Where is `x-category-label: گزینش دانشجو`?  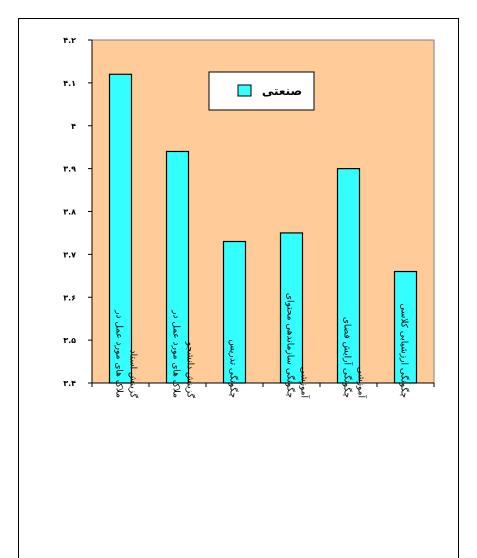
x-category-label: گزینش دانشجو is located at coordinates (191, 370).